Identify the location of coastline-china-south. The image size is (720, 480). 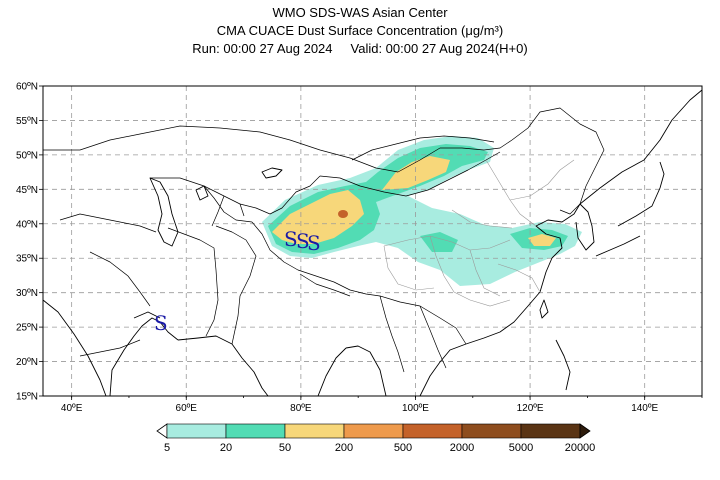
(503, 318).